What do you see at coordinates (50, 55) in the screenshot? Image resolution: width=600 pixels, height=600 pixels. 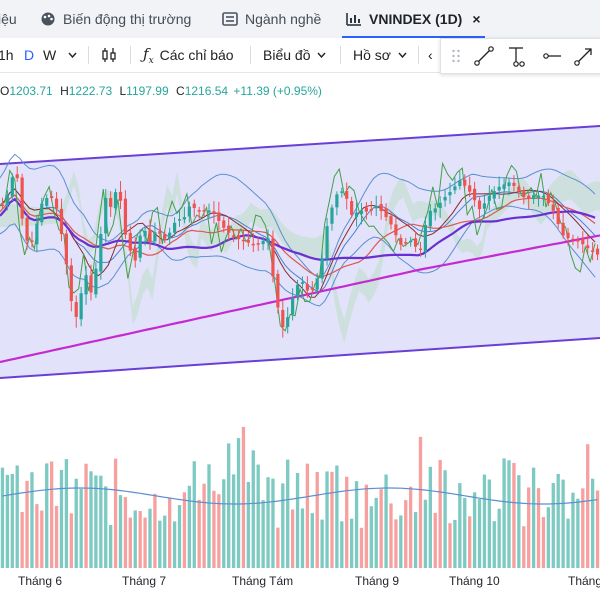 I see `interval-w-button: W` at bounding box center [50, 55].